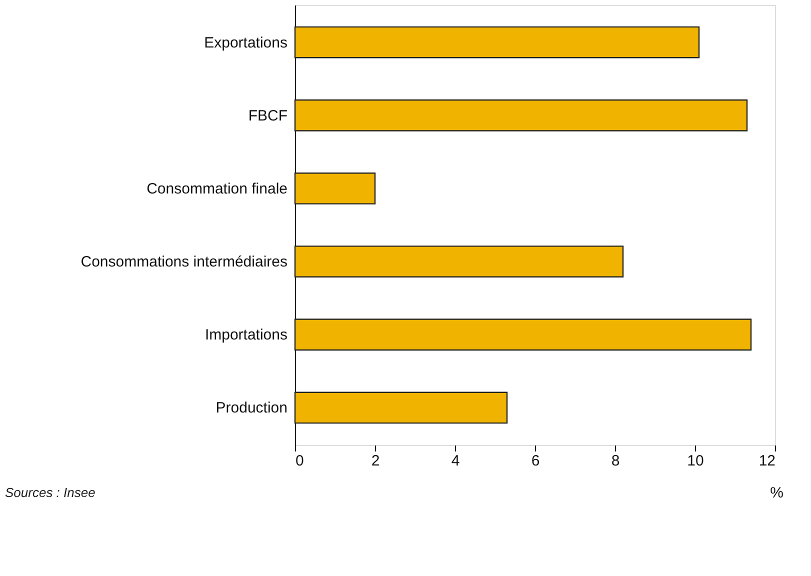  What do you see at coordinates (615, 461) in the screenshot?
I see `x-tick-label: 8` at bounding box center [615, 461].